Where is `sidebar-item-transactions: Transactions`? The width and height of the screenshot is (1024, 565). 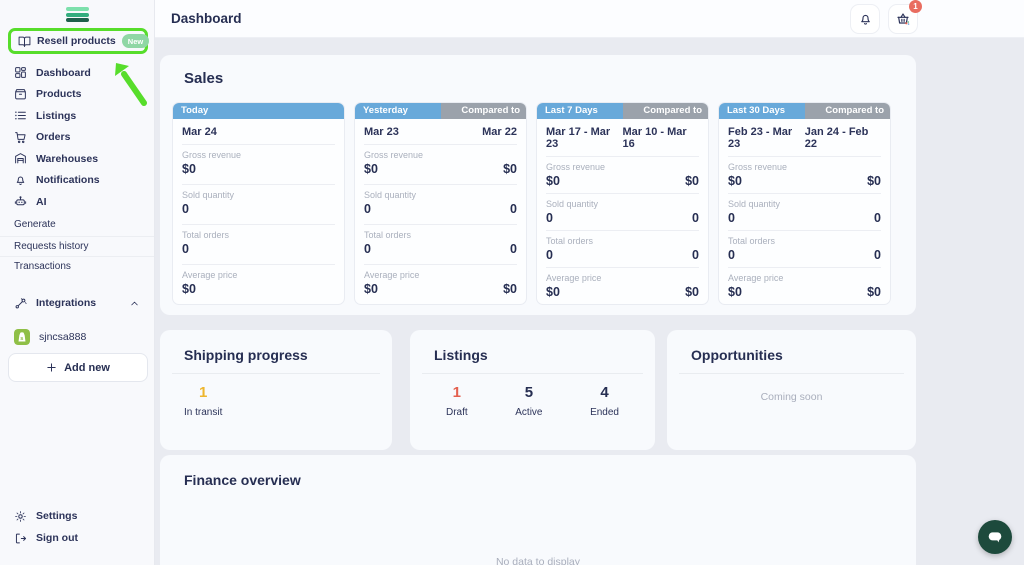
sidebar-item-transactions: Transactions is located at coordinates (77, 266).